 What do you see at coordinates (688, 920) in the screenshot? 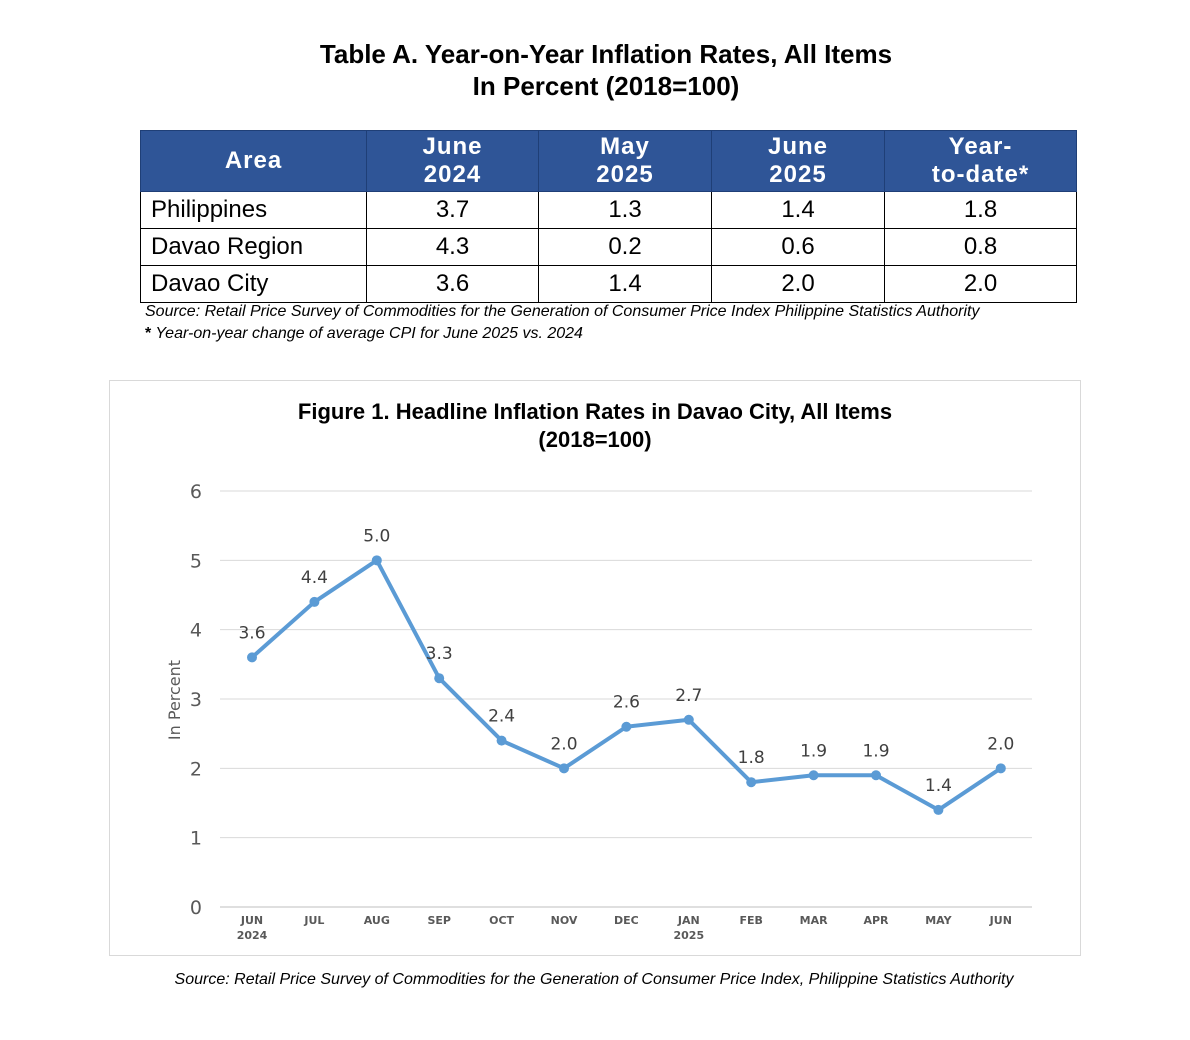
I see `x-tick-label: JAN` at bounding box center [688, 920].